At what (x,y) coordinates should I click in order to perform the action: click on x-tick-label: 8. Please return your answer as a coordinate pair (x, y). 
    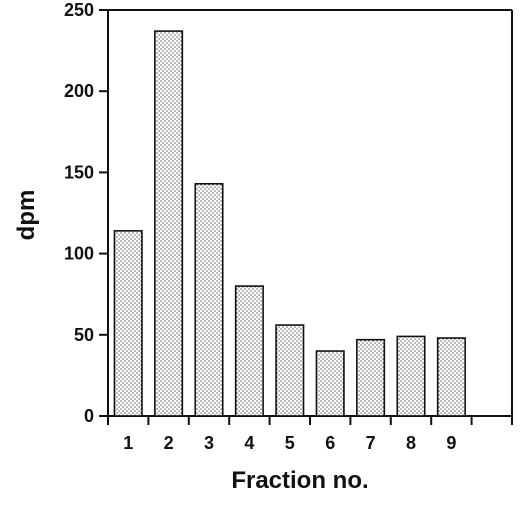
    Looking at the image, I should click on (411, 443).